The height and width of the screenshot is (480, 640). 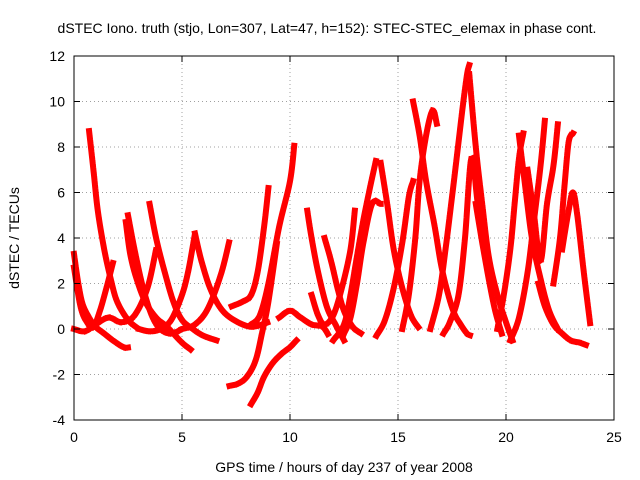 What do you see at coordinates (506, 437) in the screenshot?
I see `x-tick-label: 20` at bounding box center [506, 437].